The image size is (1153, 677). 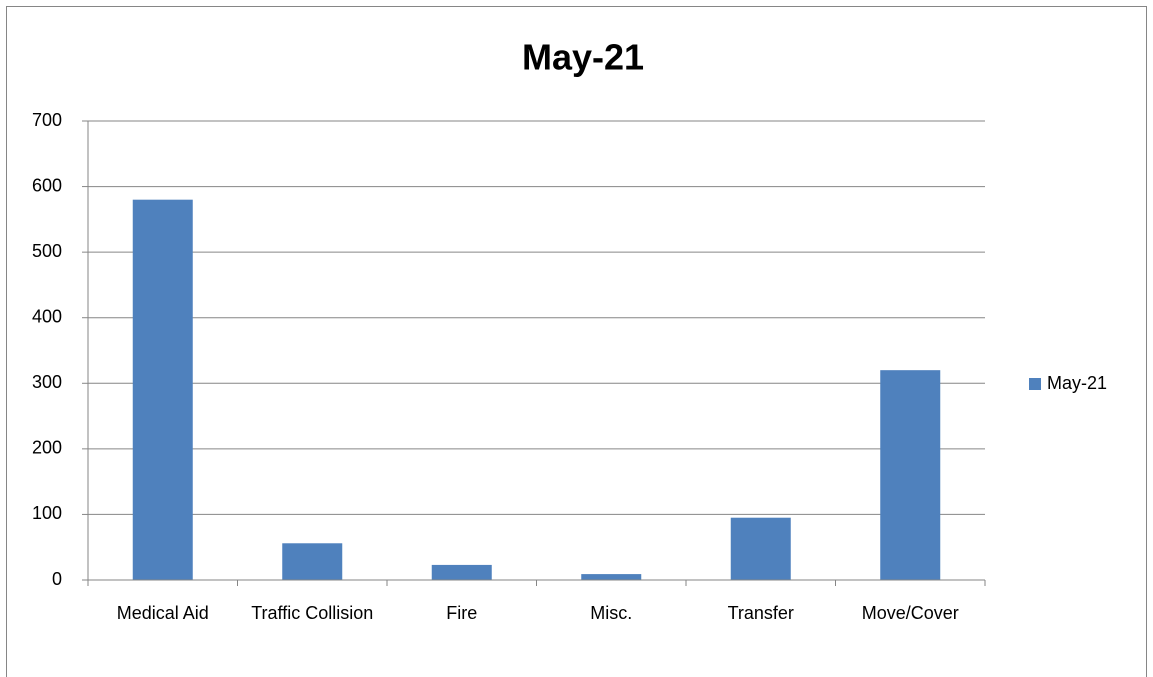 I want to click on x-tick-label: Traffic Collision, so click(x=312, y=613).